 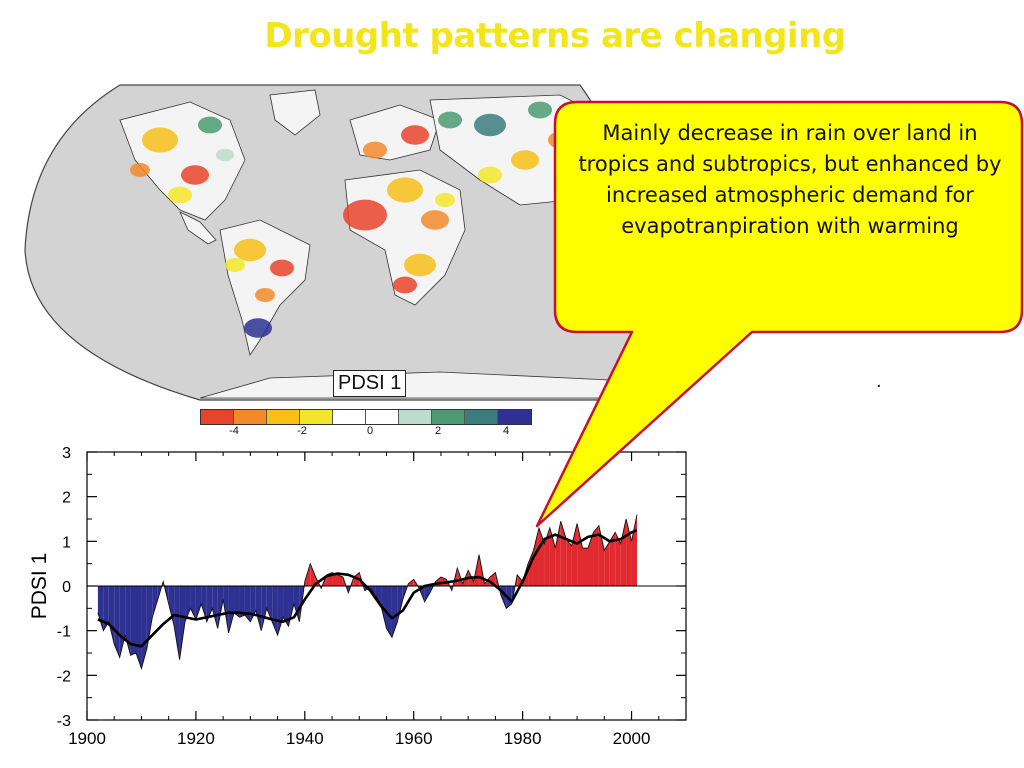 What do you see at coordinates (302, 431) in the screenshot?
I see `colorbar-tick-label: -2` at bounding box center [302, 431].